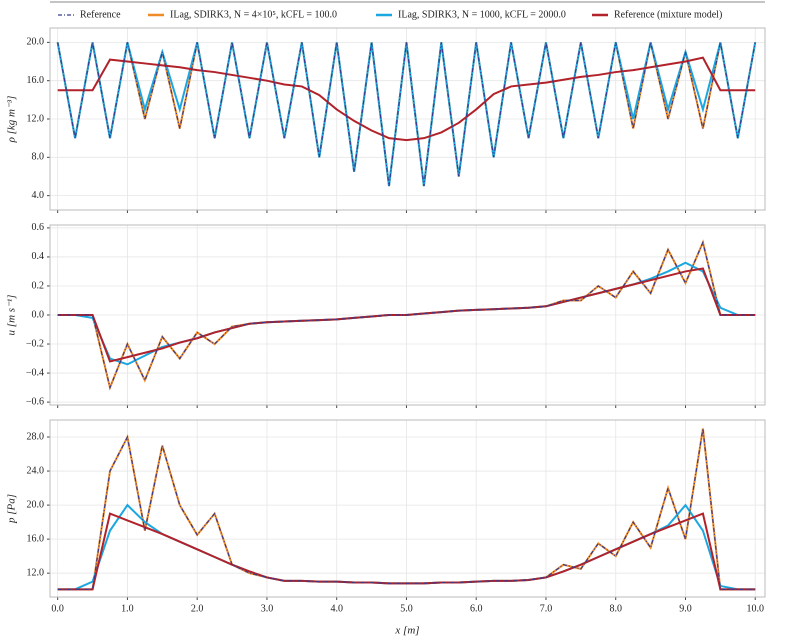 The image size is (785, 642). What do you see at coordinates (100, 14) in the screenshot?
I see `legend-label: Reference` at bounding box center [100, 14].